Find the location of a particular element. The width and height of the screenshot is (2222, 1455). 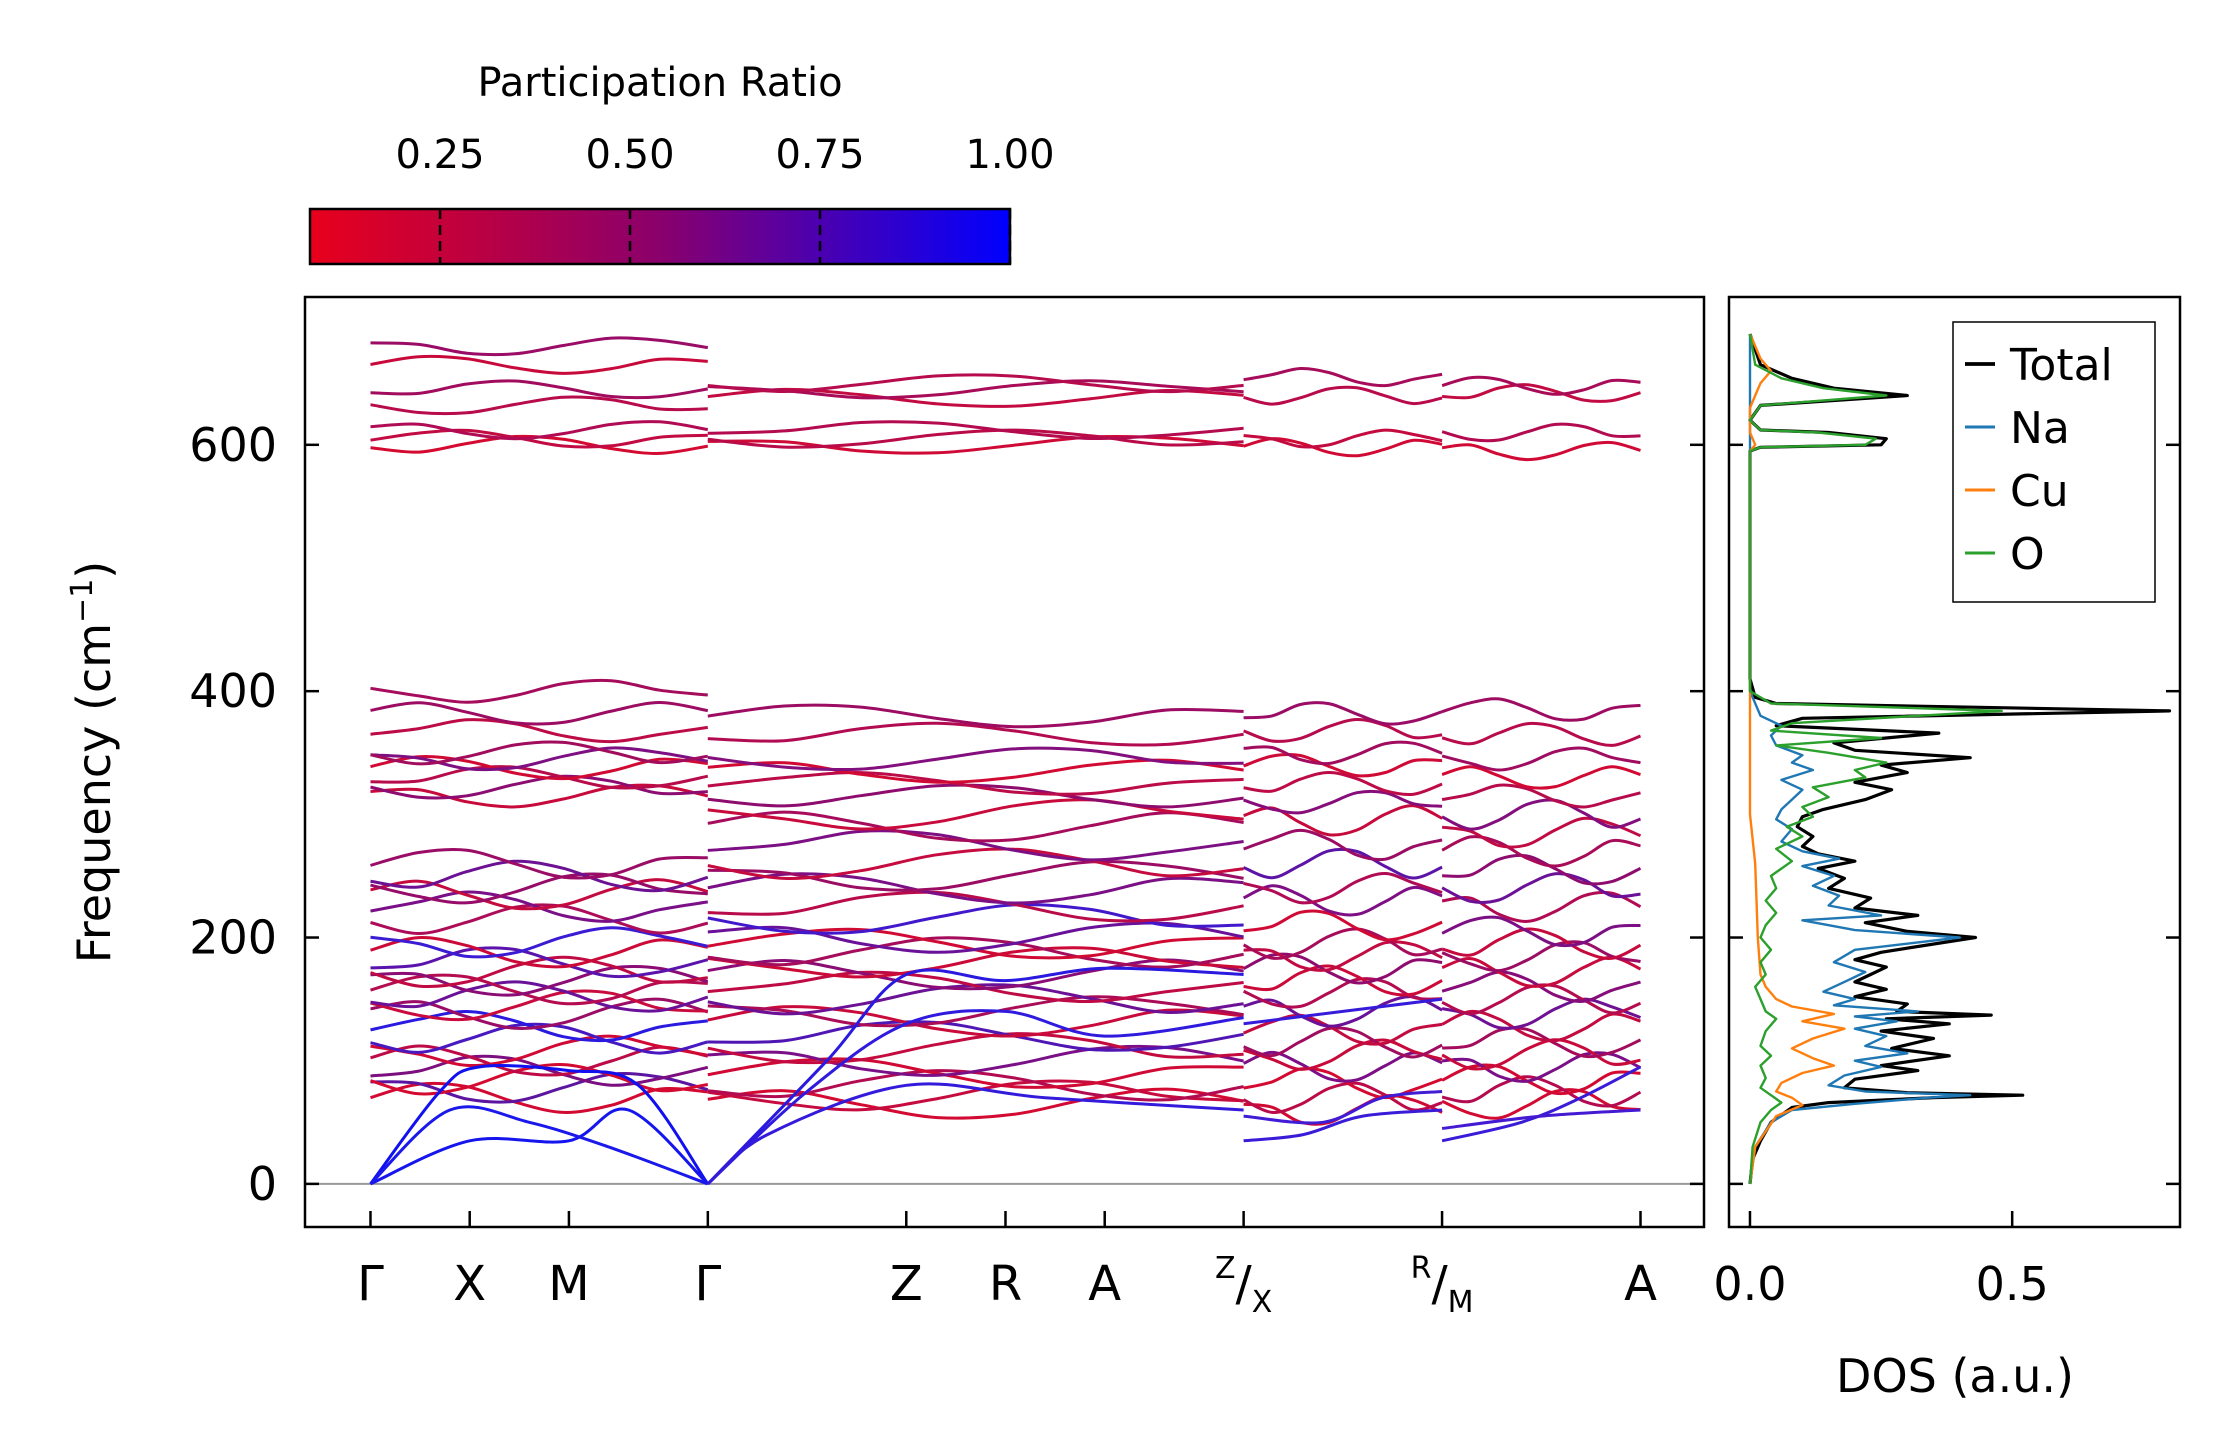

kpoint-label: X is located at coordinates (469, 1284).